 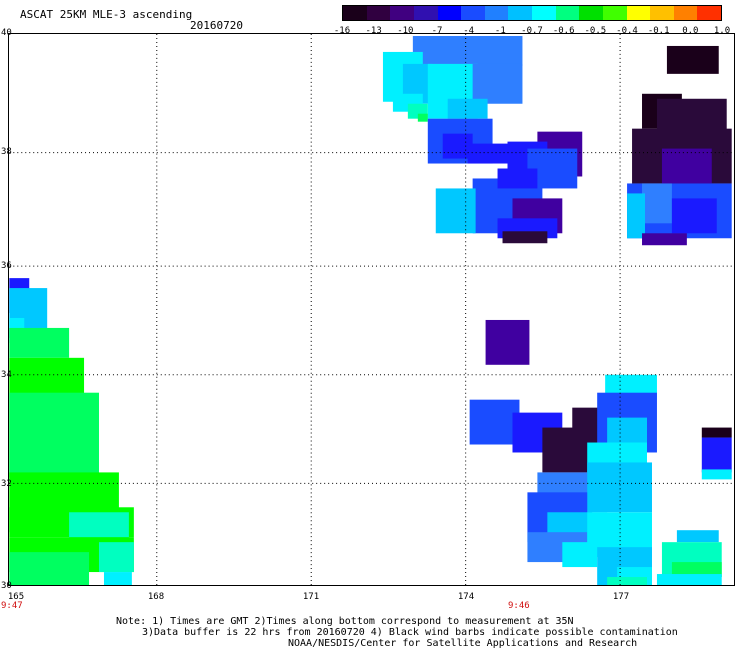 What do you see at coordinates (500, 31) in the screenshot?
I see `color-scale-label: -1` at bounding box center [500, 31].